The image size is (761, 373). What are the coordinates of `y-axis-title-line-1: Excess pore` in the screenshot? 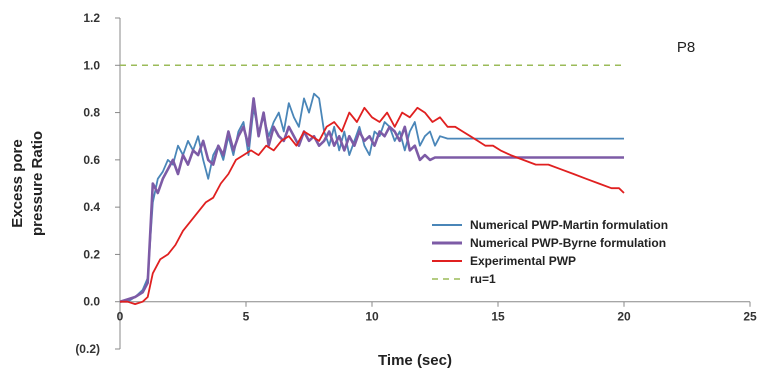 It's located at (17, 183).